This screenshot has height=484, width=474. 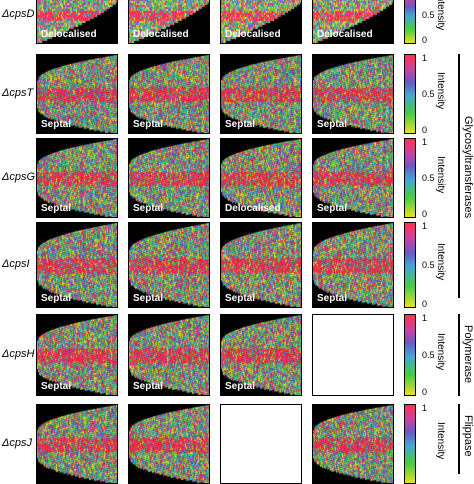 What do you see at coordinates (18, 93) in the screenshot?
I see `row-label: ΔcpsT` at bounding box center [18, 93].